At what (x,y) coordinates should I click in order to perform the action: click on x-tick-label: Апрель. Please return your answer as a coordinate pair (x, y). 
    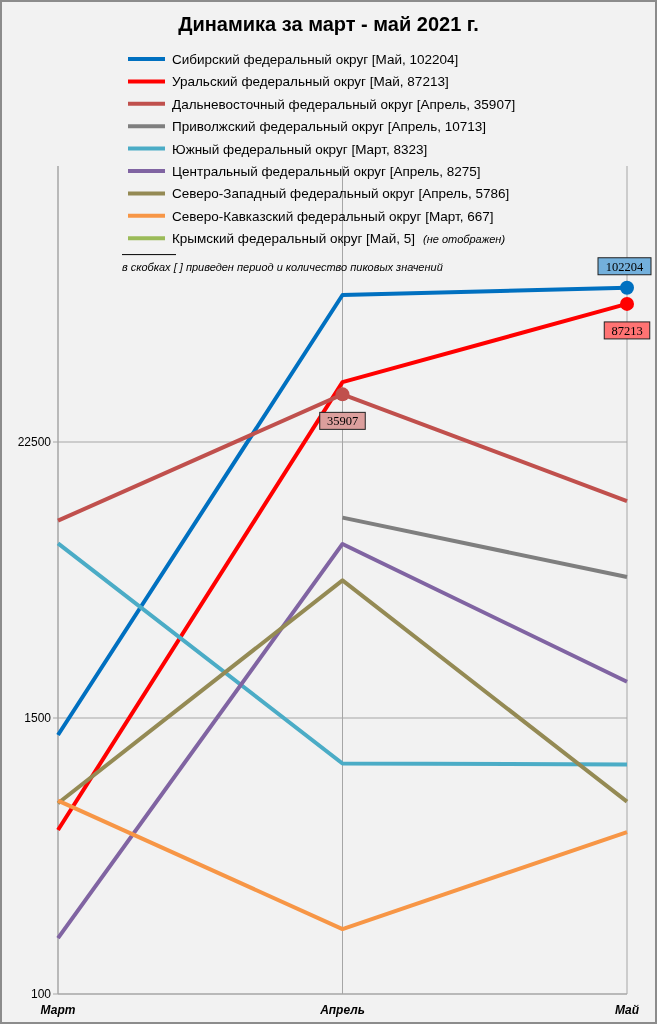
    Looking at the image, I should click on (342, 1010).